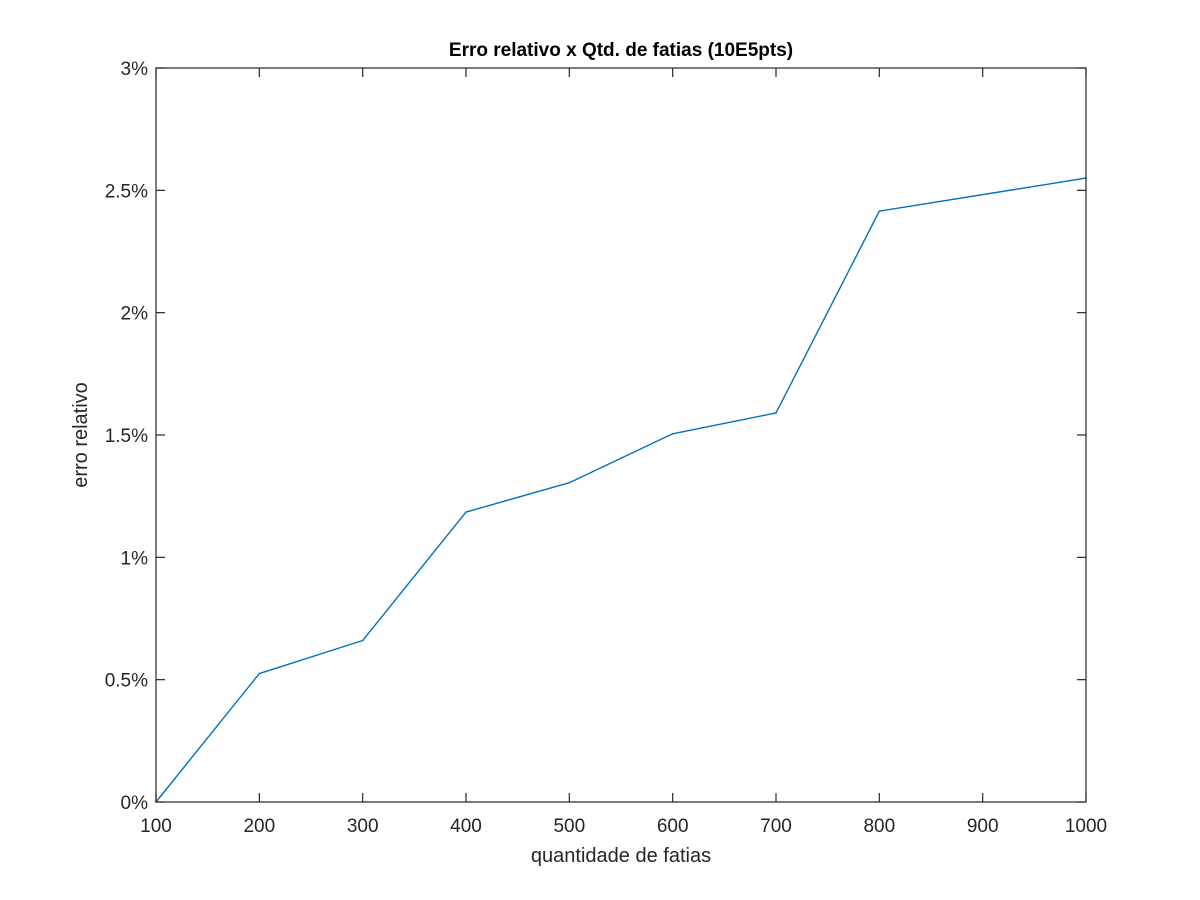  Describe the element at coordinates (621, 50) in the screenshot. I see `chart-title: Erro relativo x Qtd. de fatias (10E5pts)` at that location.